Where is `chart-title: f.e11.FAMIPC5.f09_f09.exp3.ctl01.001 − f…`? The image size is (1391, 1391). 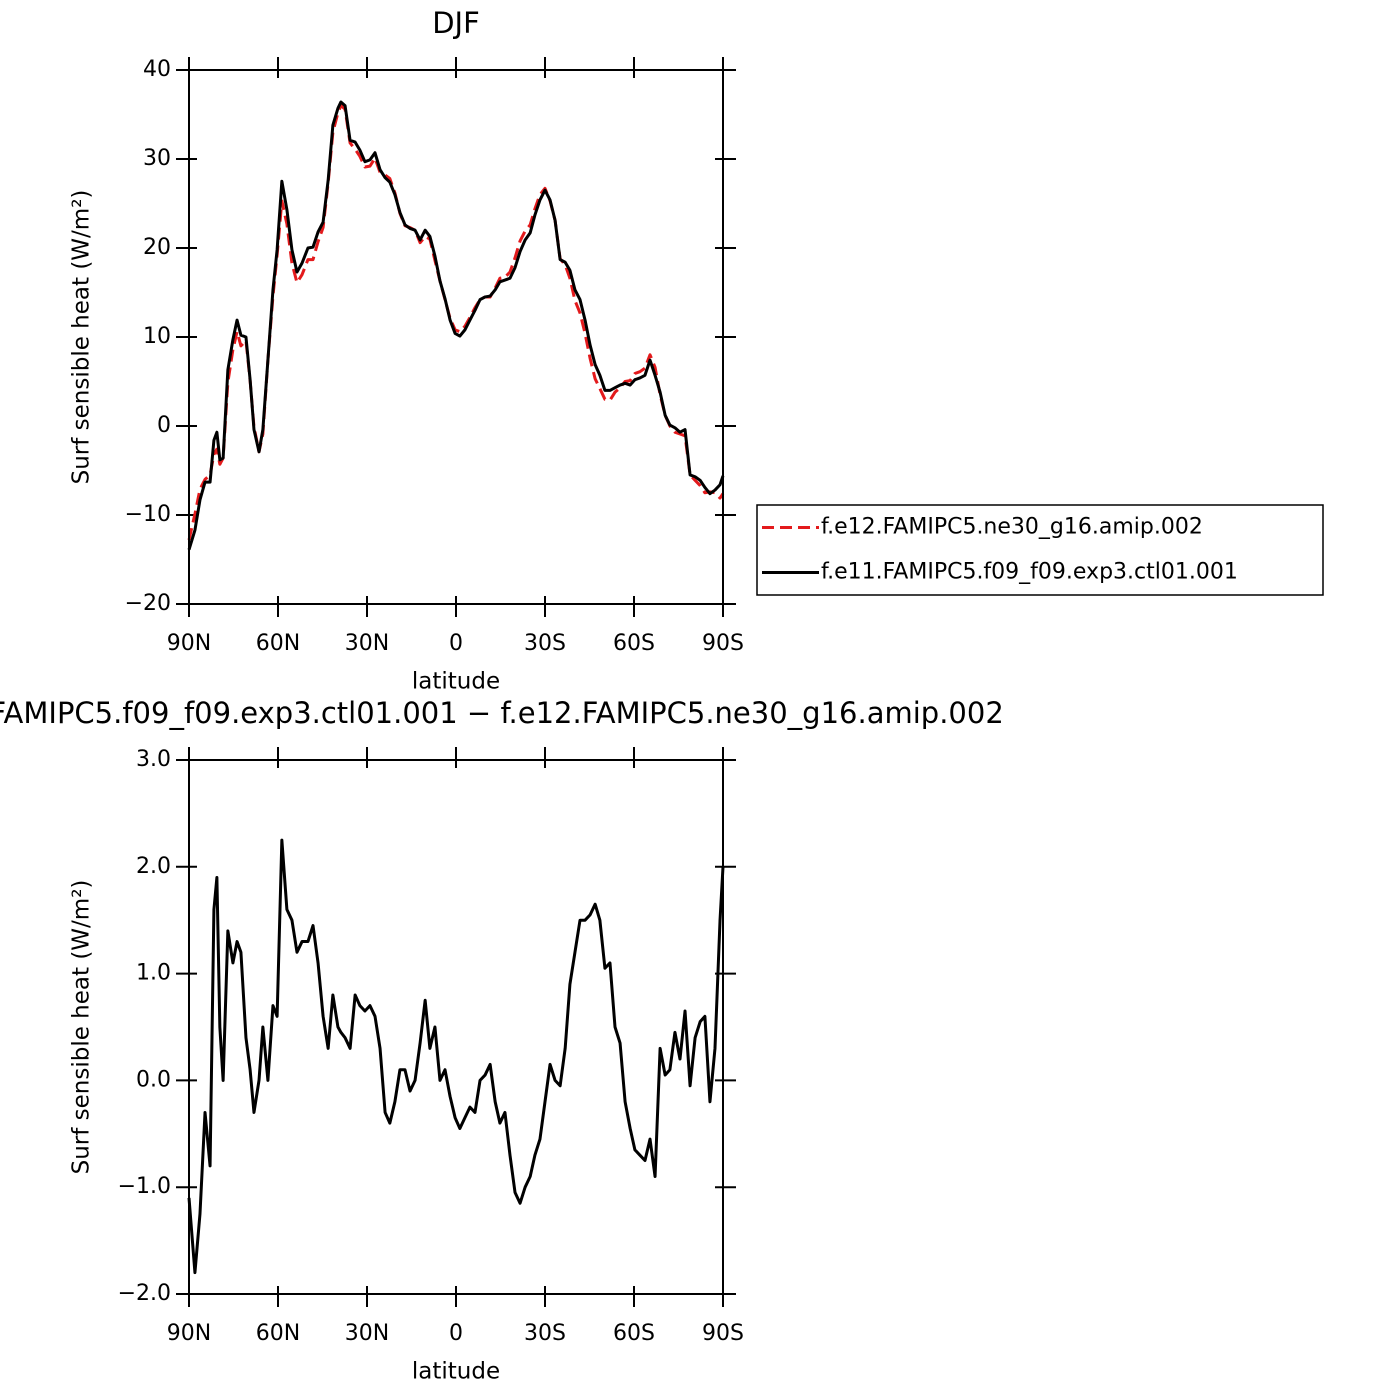 chart-title: f.e11.FAMIPC5.f09_f09.exp3.ctl01.001 − f… is located at coordinates (502, 713).